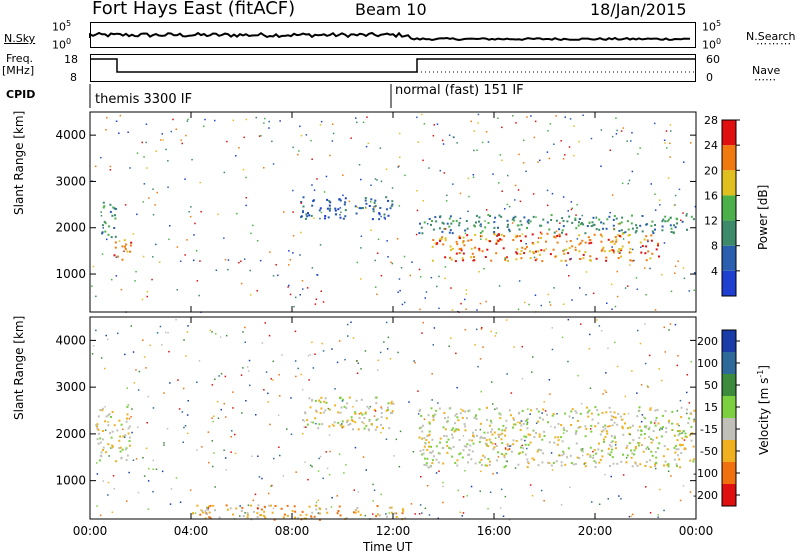  What do you see at coordinates (709, 77) in the screenshot?
I see `nave-tick-bottom: 0` at bounding box center [709, 77].